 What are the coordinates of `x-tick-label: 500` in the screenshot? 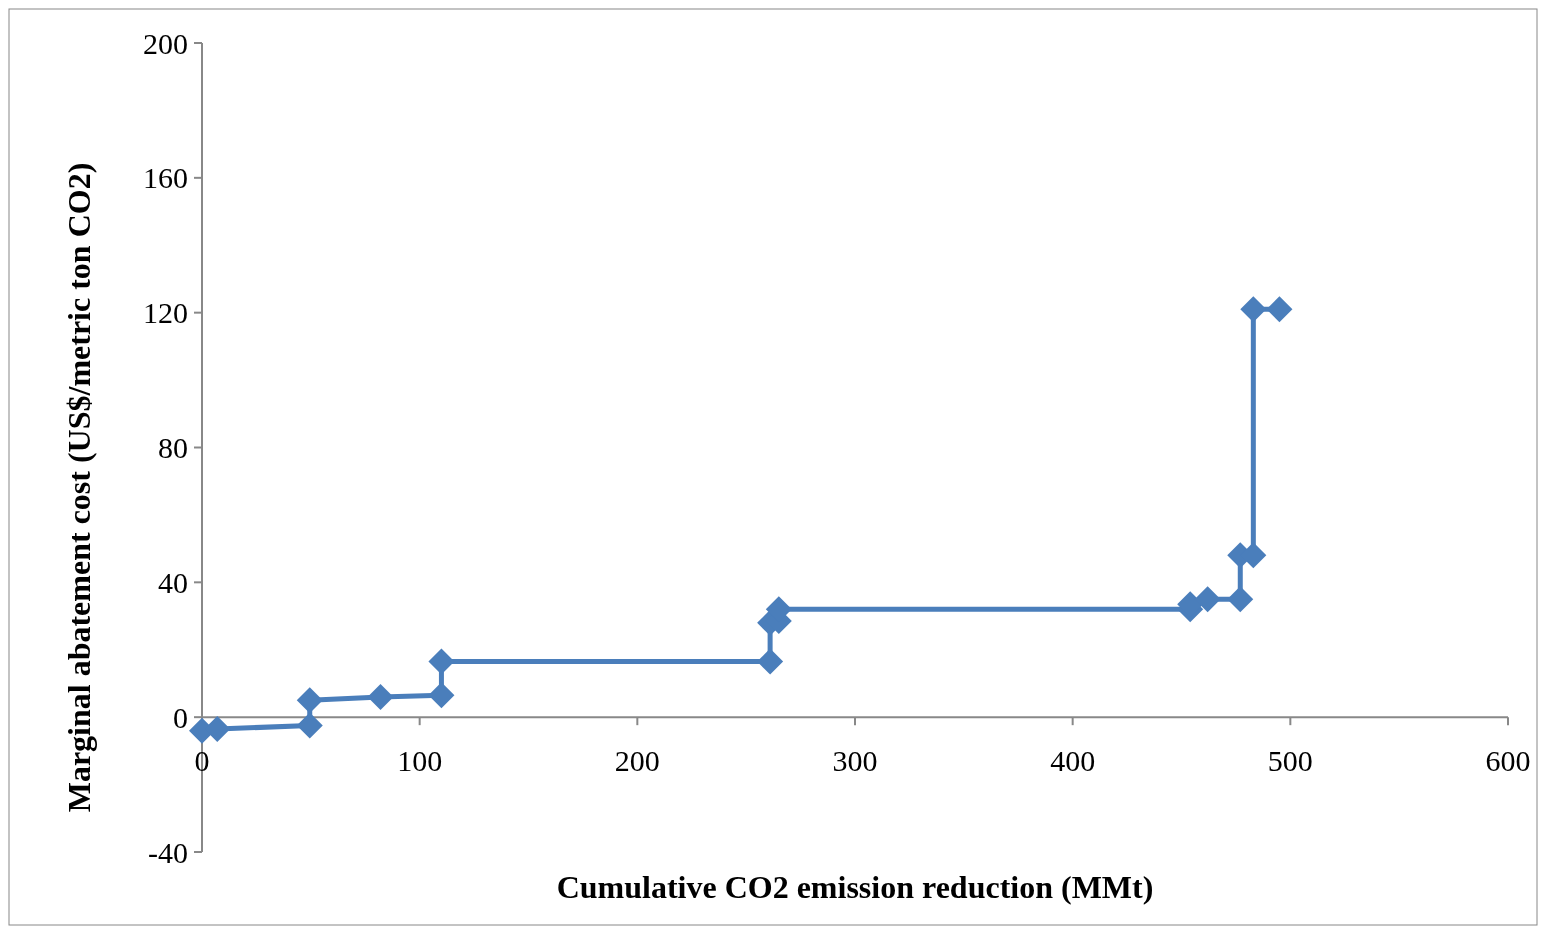 It's located at (1290, 761).